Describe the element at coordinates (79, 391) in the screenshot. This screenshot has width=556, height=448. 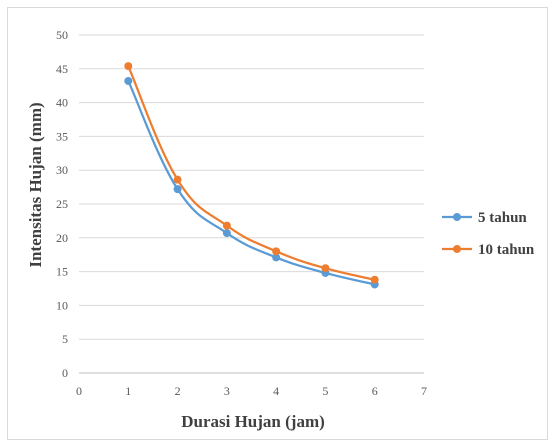
I see `x-tick-label: 0` at that location.